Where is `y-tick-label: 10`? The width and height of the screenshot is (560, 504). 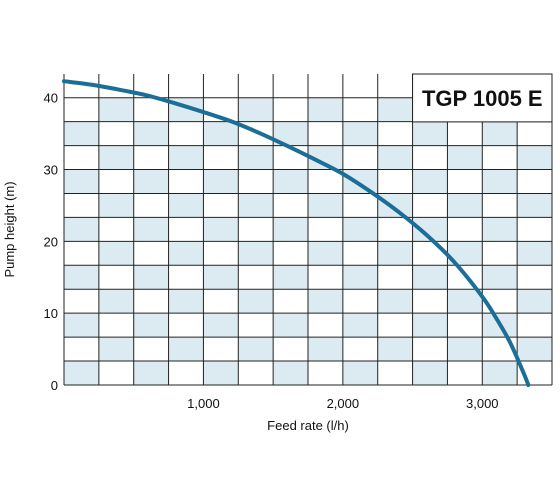 y-tick-label: 10 is located at coordinates (51, 313).